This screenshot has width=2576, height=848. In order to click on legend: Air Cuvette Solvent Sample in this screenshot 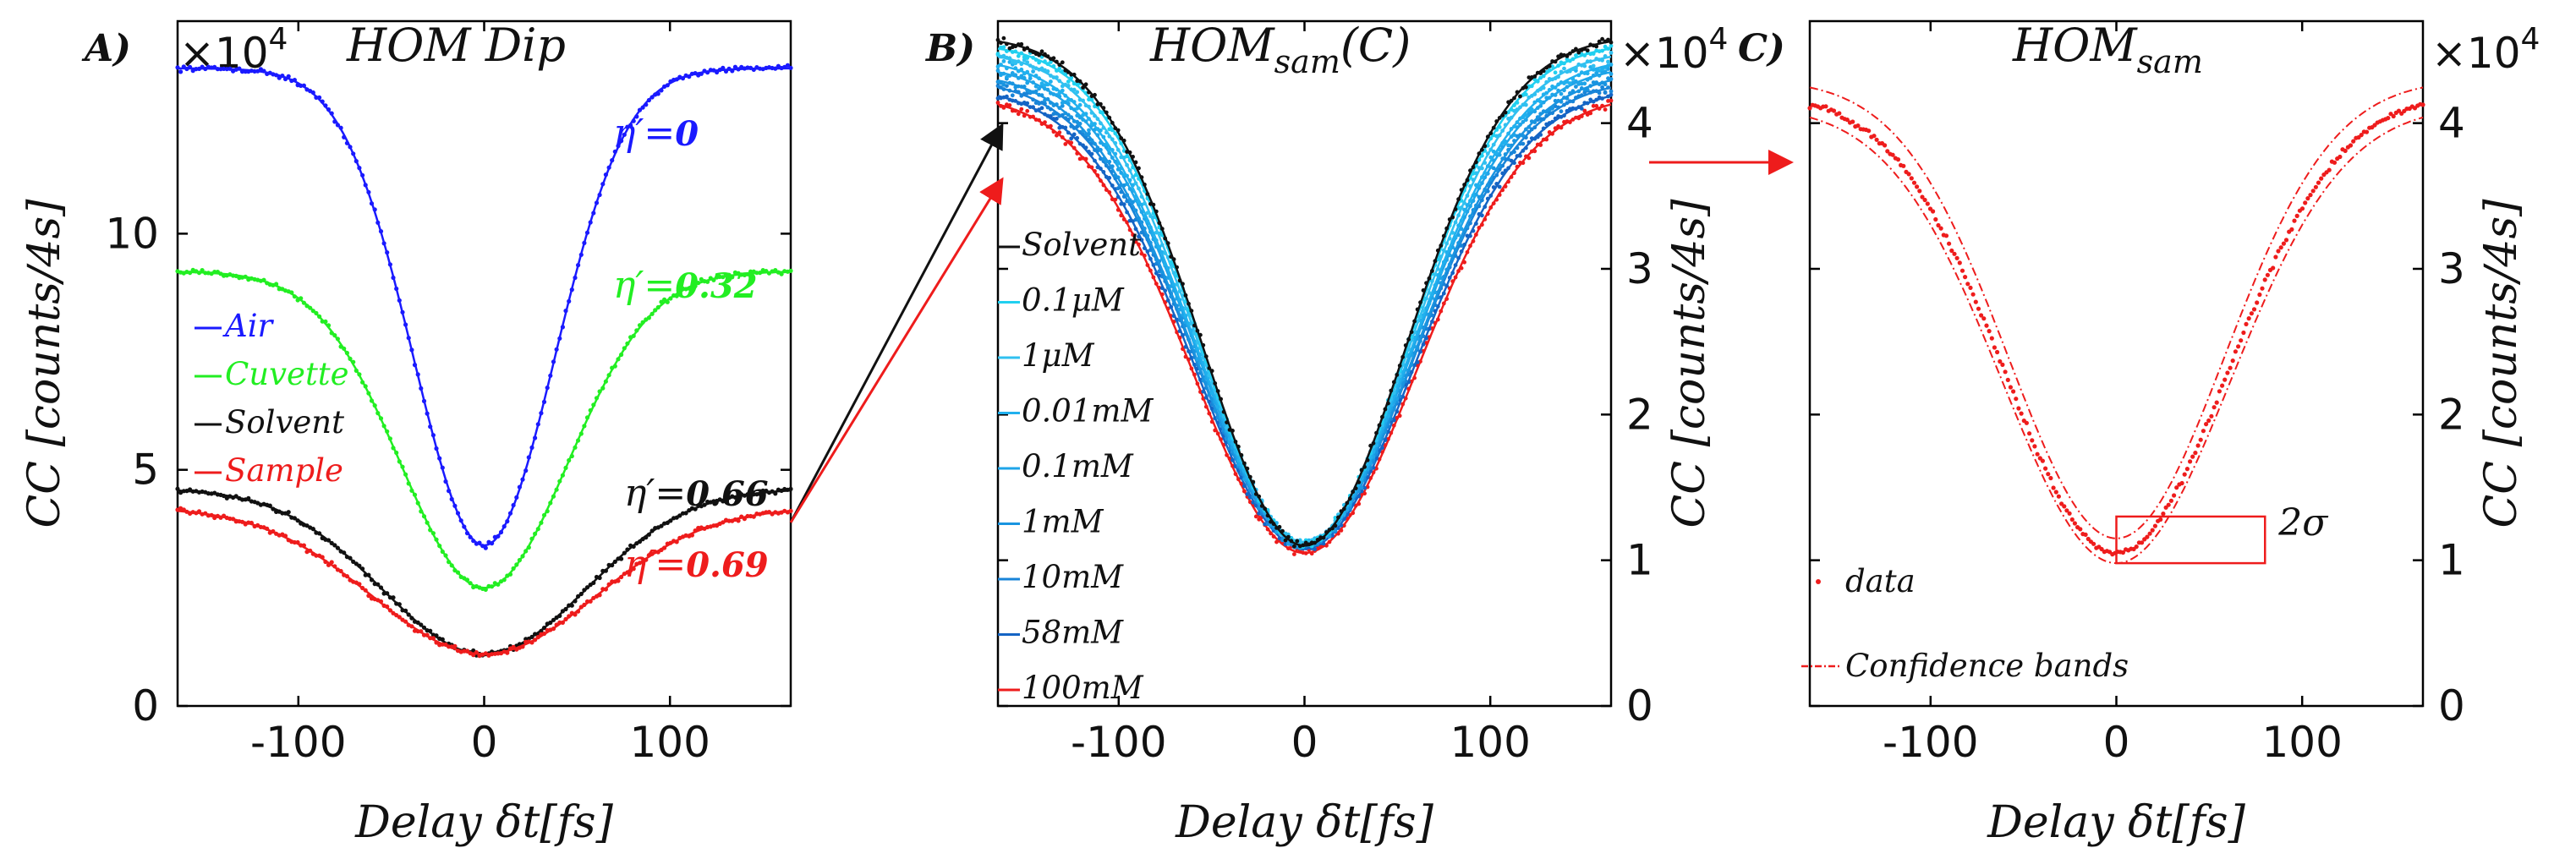, I will do `click(272, 398)`.